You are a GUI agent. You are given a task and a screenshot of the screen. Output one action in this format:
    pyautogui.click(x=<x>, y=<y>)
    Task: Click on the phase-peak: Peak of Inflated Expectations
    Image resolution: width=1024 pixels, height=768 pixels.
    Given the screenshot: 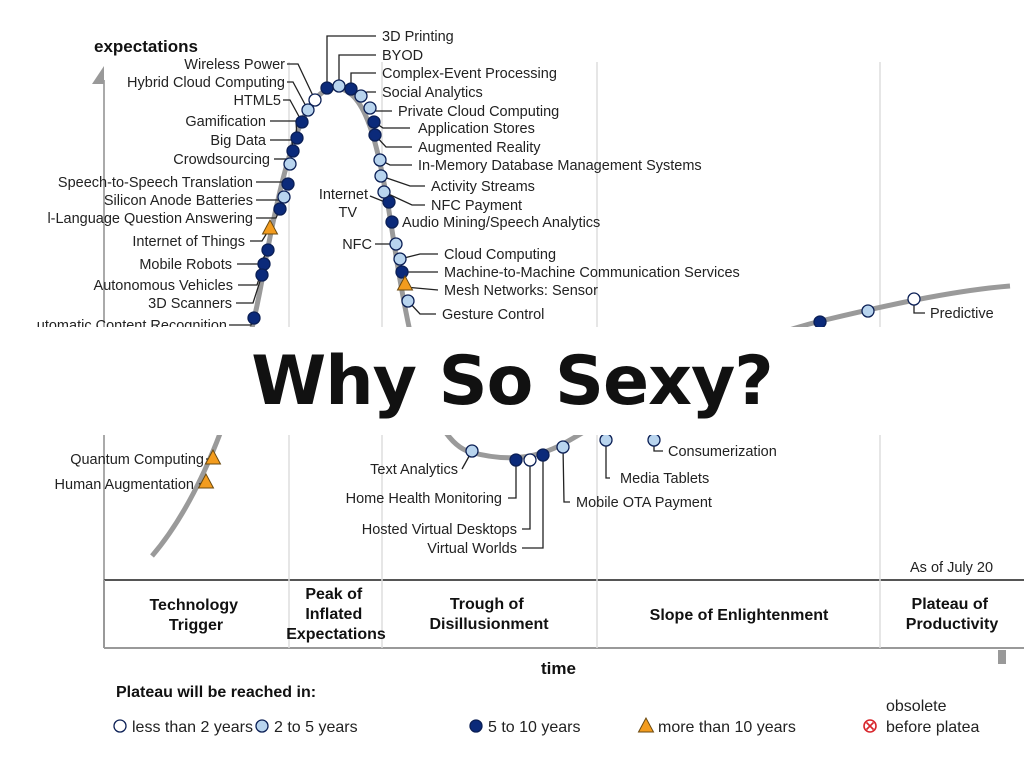 What is the action you would take?
    pyautogui.click(x=336, y=614)
    